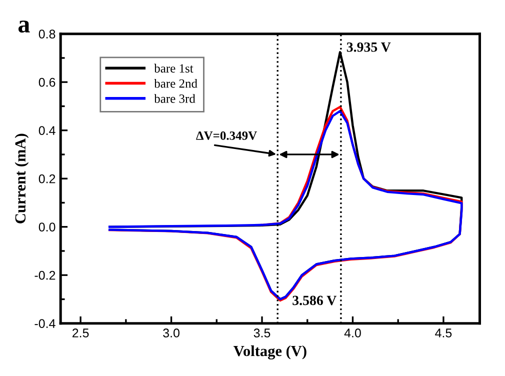 The height and width of the screenshot is (376, 505). I want to click on x-tick-label: 4.0, so click(352, 333).